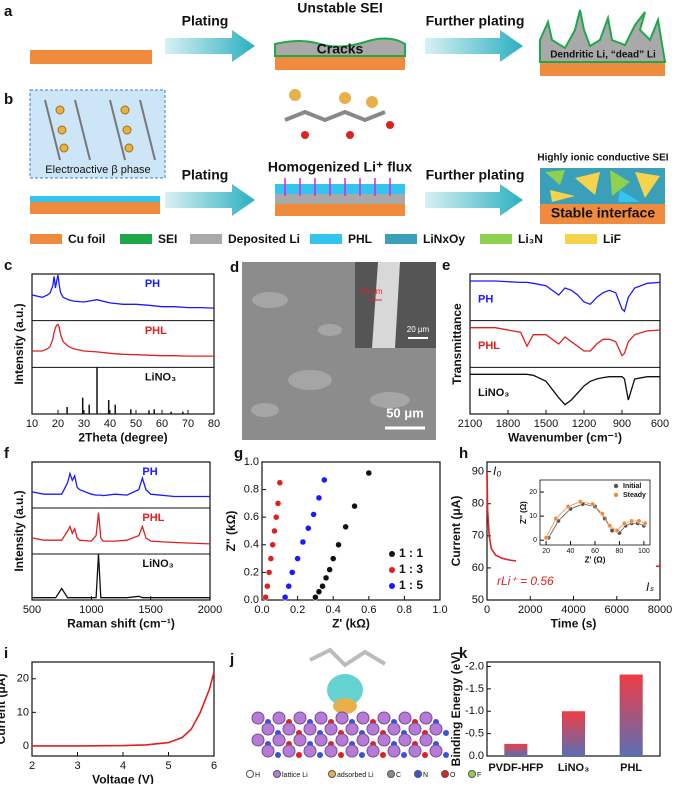 This screenshot has height=789, width=676. I want to click on legend-label: SEI, so click(167, 239).